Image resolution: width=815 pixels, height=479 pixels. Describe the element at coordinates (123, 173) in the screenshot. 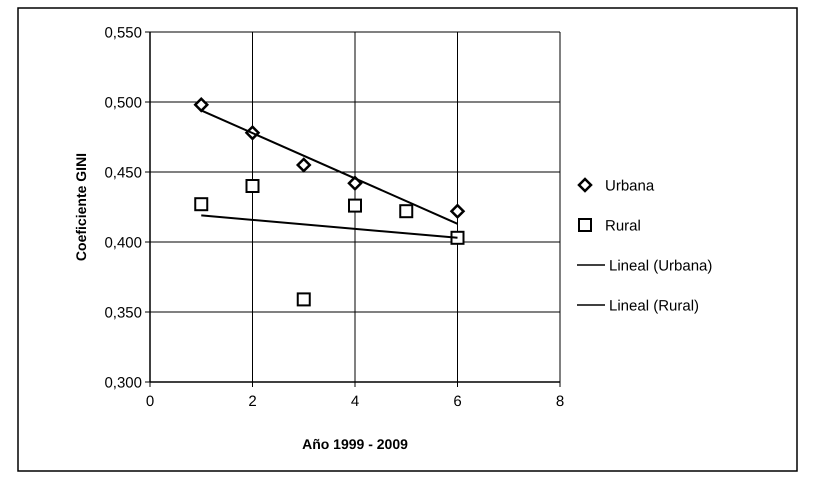

I see `y-tick-label: 0,450` at that location.